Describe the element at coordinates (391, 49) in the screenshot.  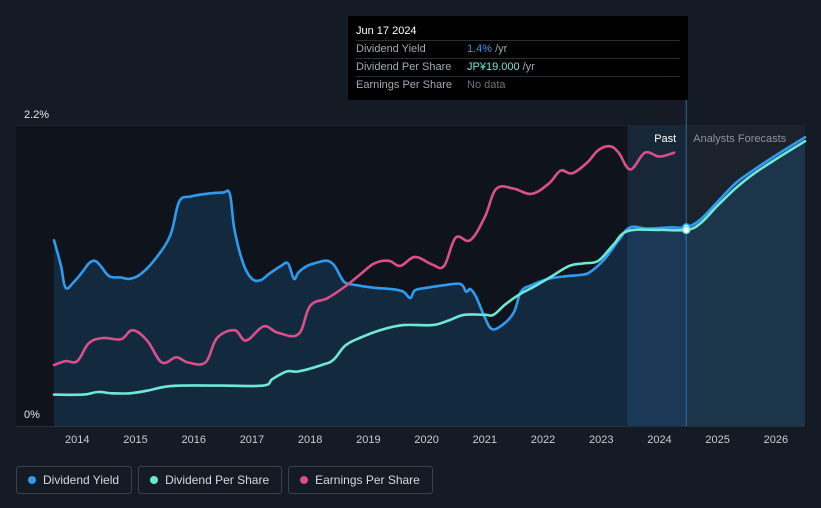
I see `tooltip-label: Dividend Yield` at that location.